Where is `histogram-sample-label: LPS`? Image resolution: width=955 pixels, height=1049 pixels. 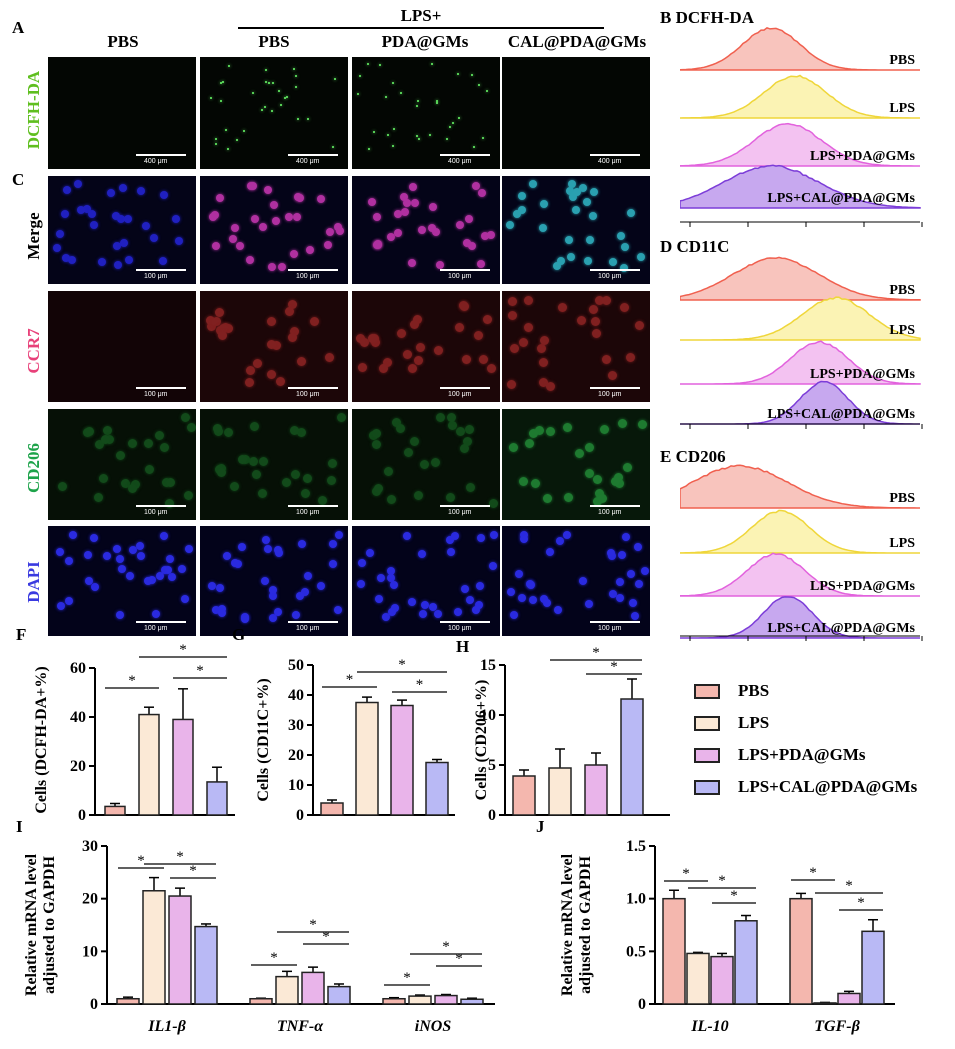
histogram-sample-label: LPS is located at coordinates (902, 543).